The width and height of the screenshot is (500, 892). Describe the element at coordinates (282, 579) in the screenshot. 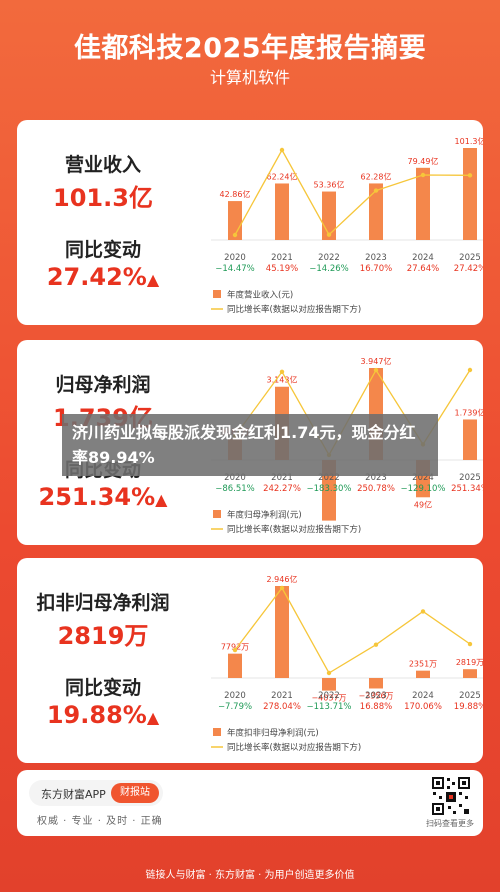

I see `bar-label-2021: 2.946亿` at that location.